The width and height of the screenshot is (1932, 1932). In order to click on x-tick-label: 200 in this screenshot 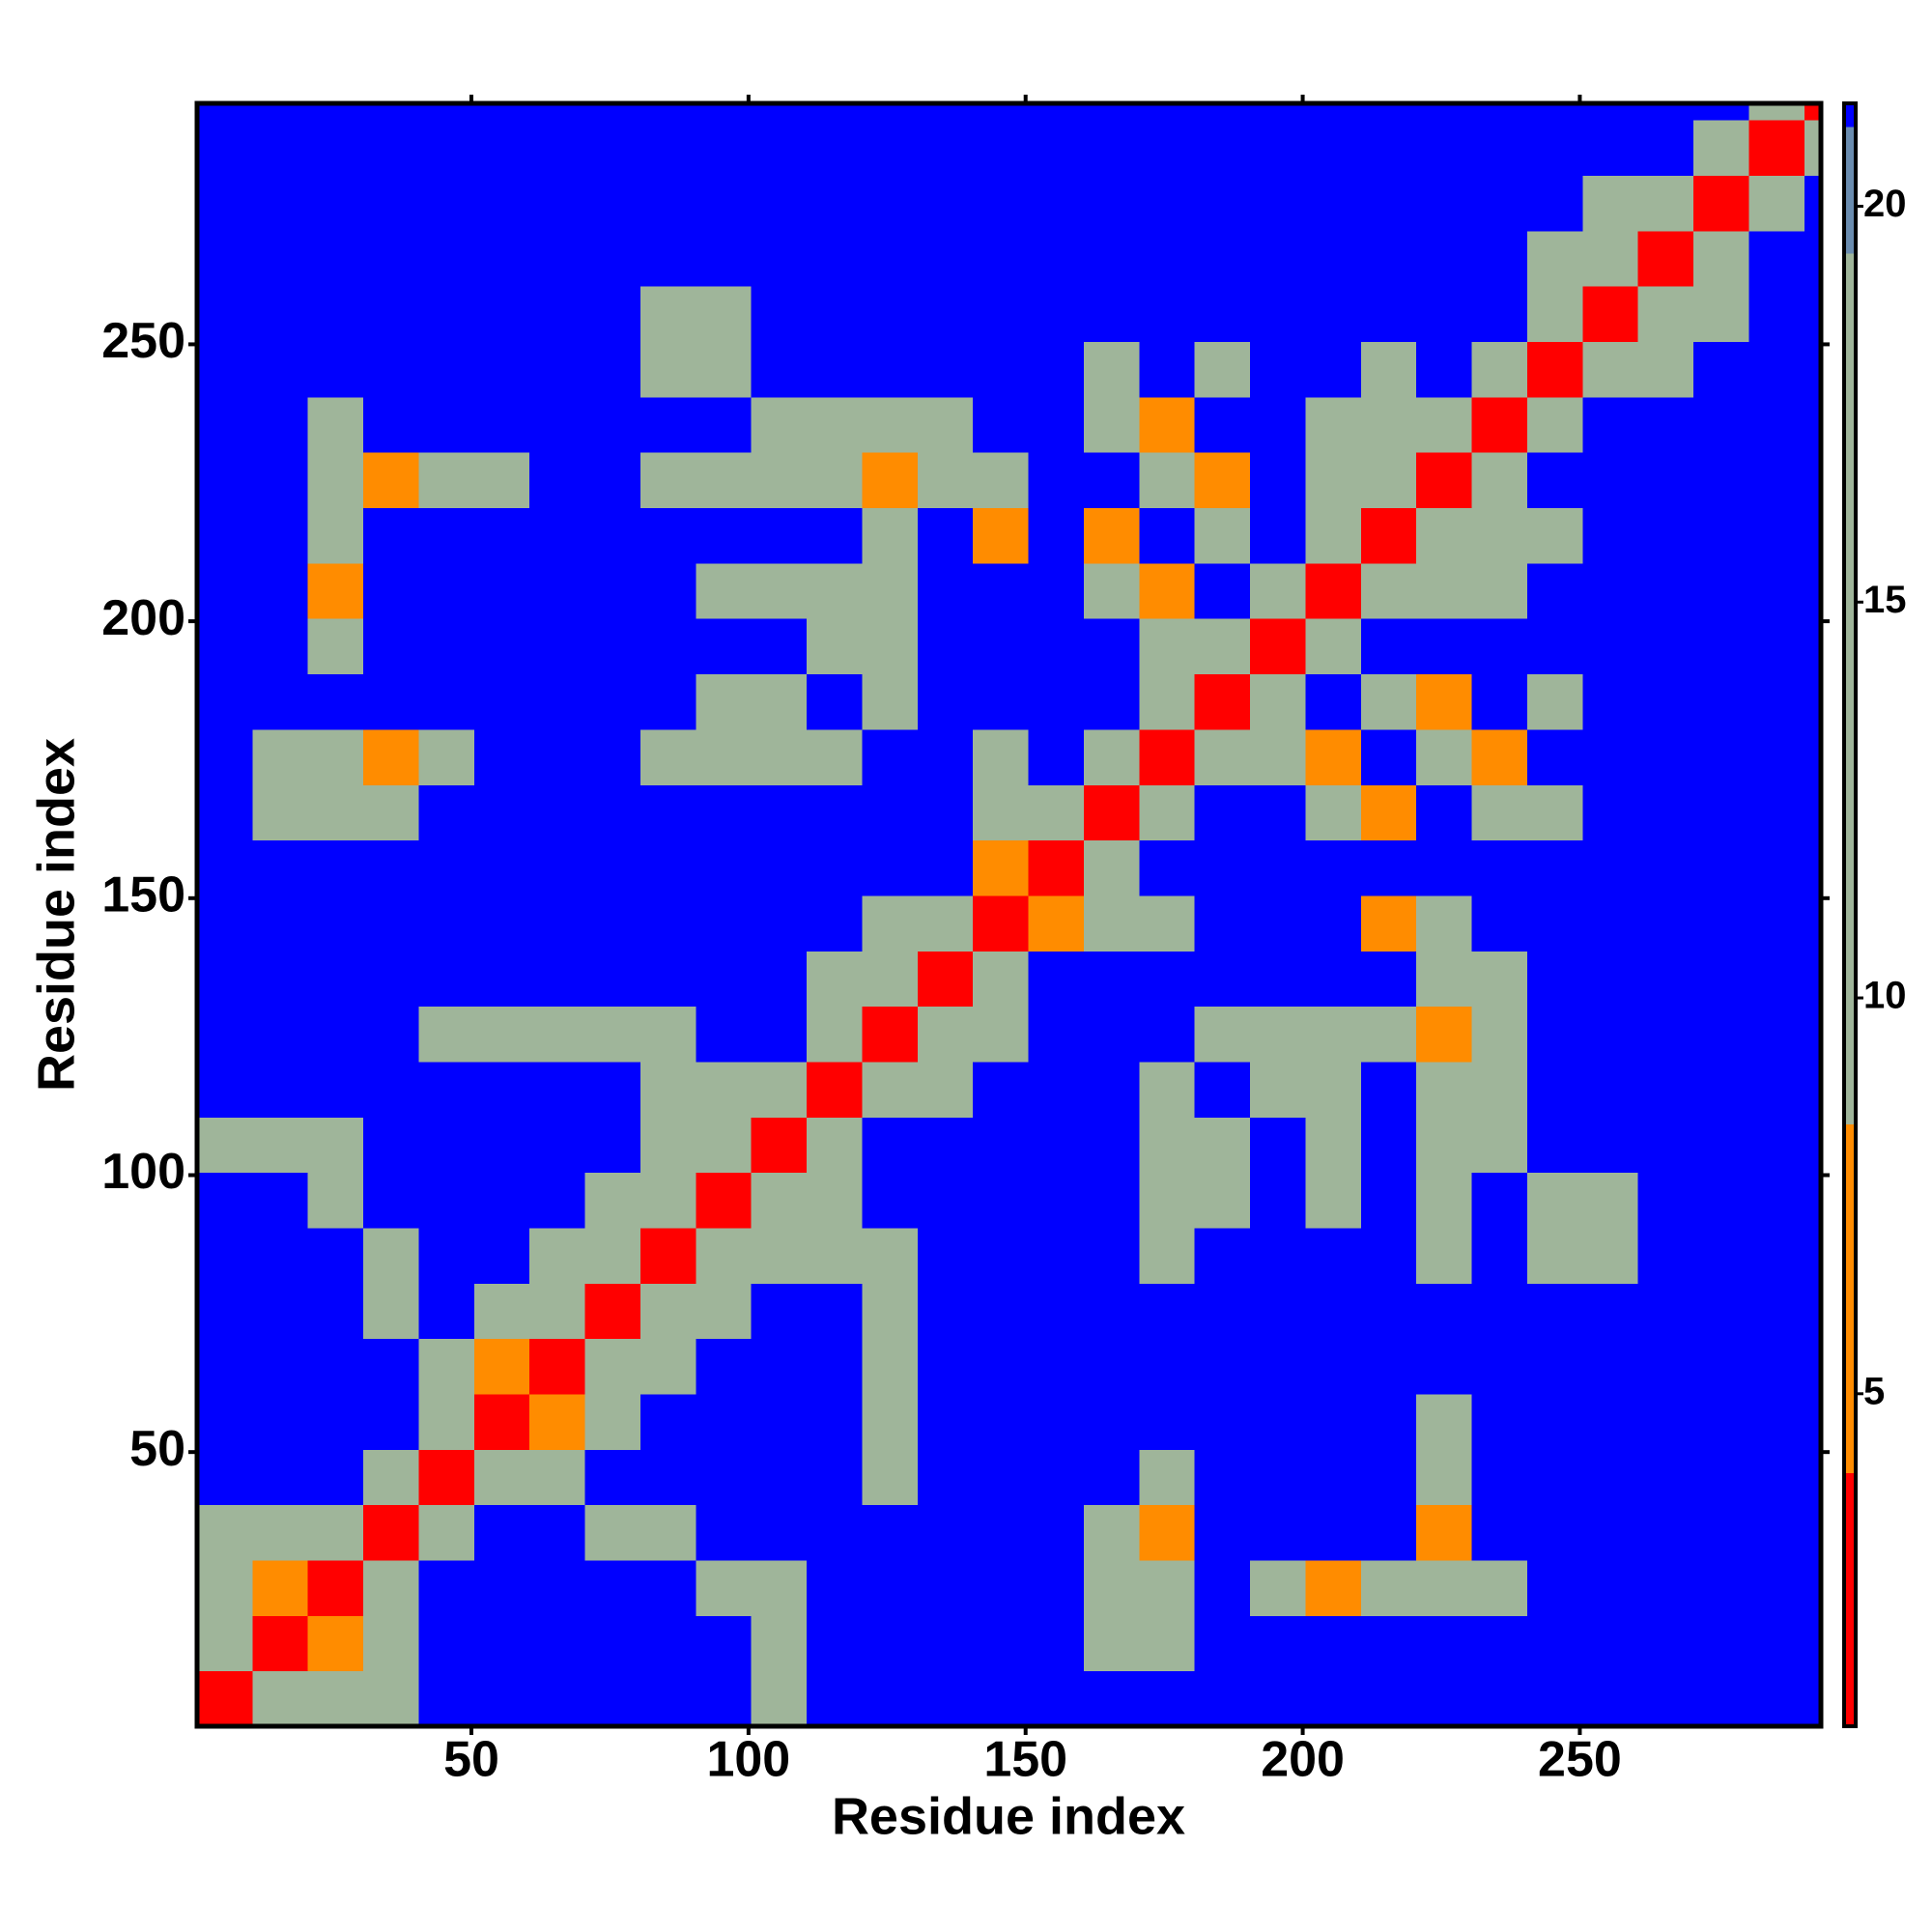, I will do `click(1303, 1760)`.